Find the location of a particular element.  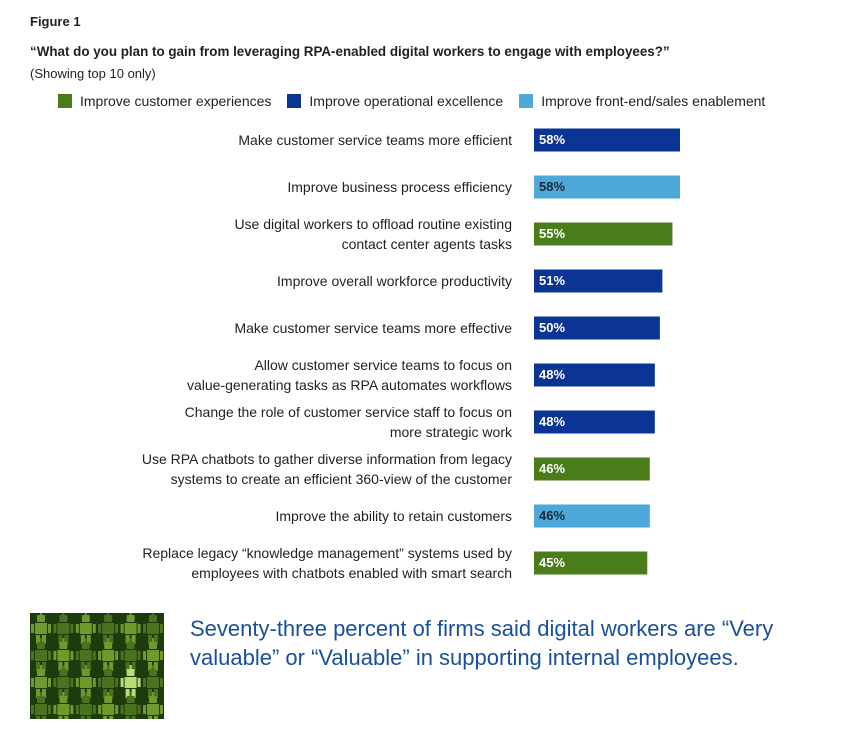

category-label: Improve the ability to retain customers is located at coordinates (393, 516).